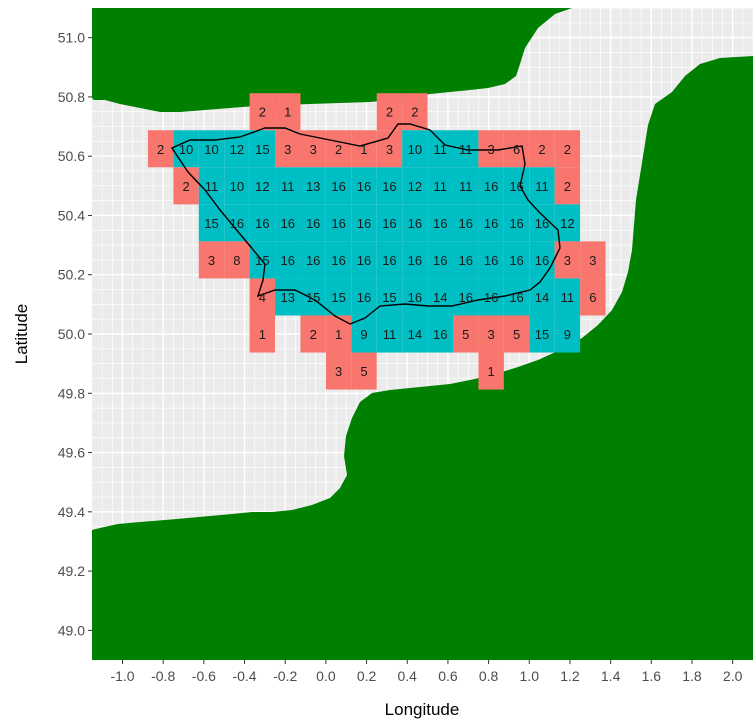 The height and width of the screenshot is (722, 753). What do you see at coordinates (611, 676) in the screenshot?
I see `x-tick-label: 1.4` at bounding box center [611, 676].